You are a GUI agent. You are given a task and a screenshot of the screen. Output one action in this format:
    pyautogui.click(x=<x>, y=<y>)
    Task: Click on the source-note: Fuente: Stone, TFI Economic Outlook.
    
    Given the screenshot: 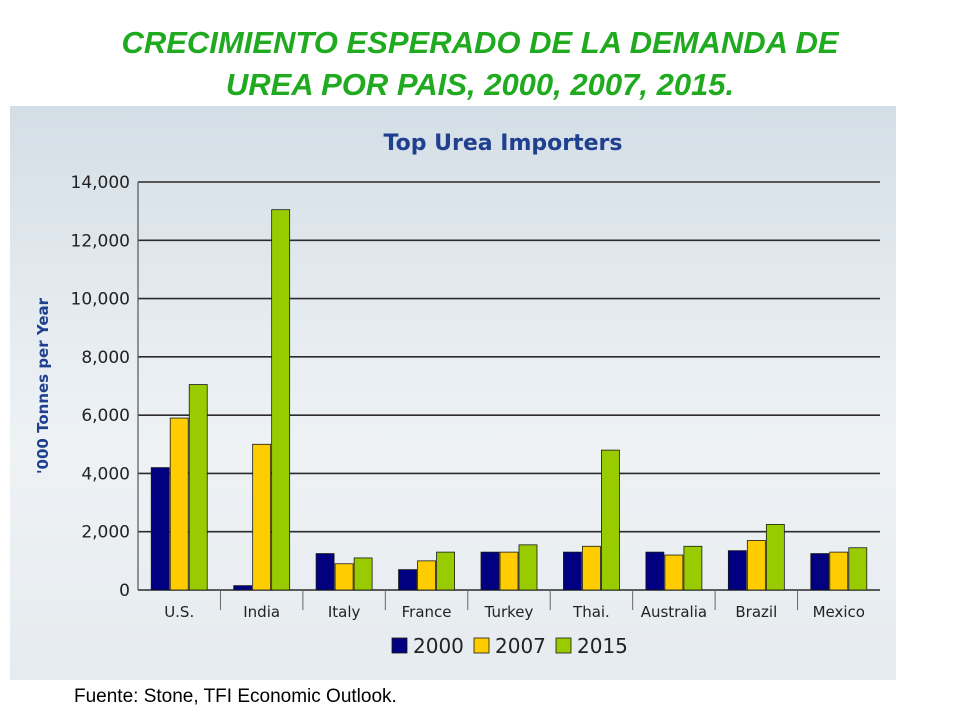 What is the action you would take?
    pyautogui.click(x=235, y=696)
    